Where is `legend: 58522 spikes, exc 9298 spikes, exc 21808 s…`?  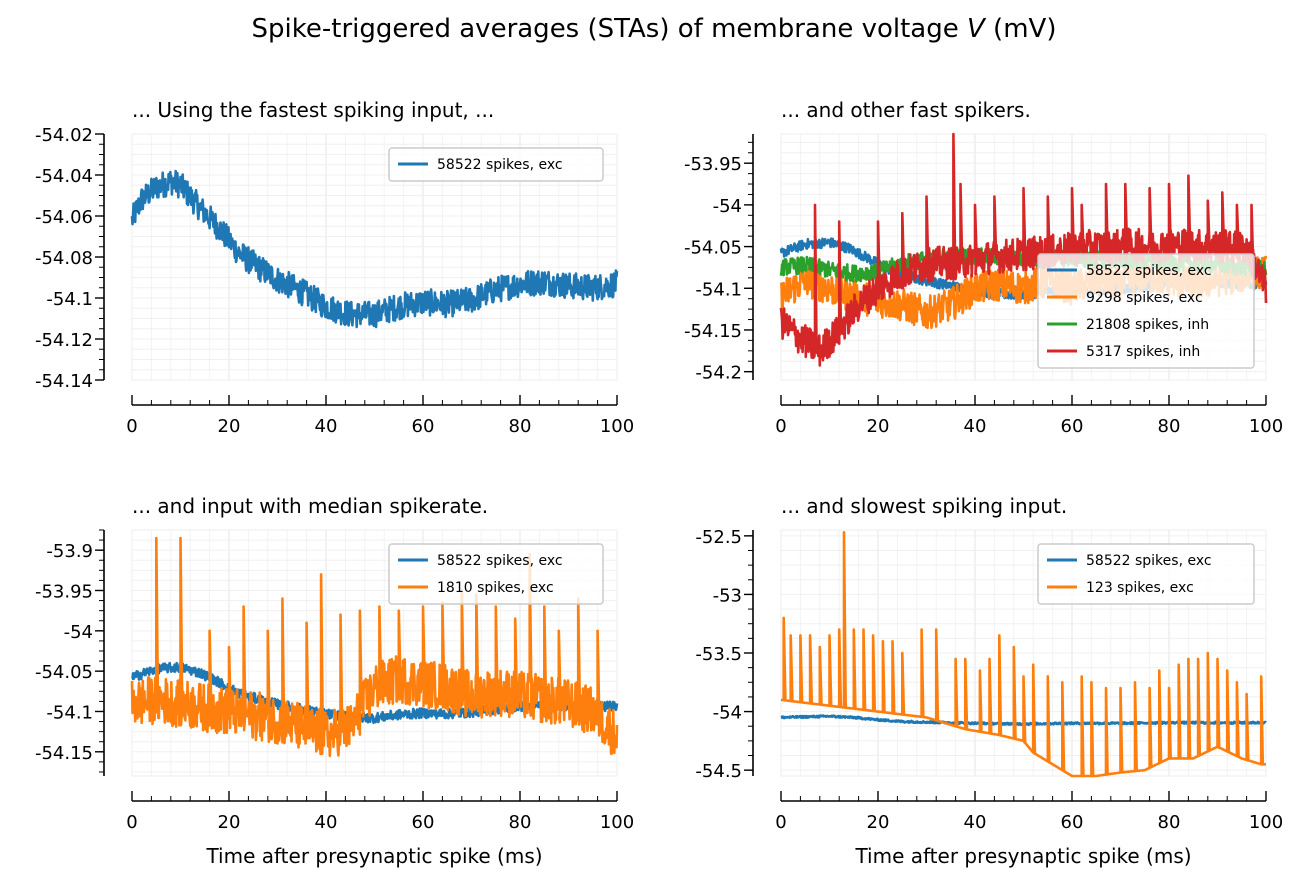 legend: 58522 spikes, exc 9298 spikes, exc 21808 s… is located at coordinates (1146, 311).